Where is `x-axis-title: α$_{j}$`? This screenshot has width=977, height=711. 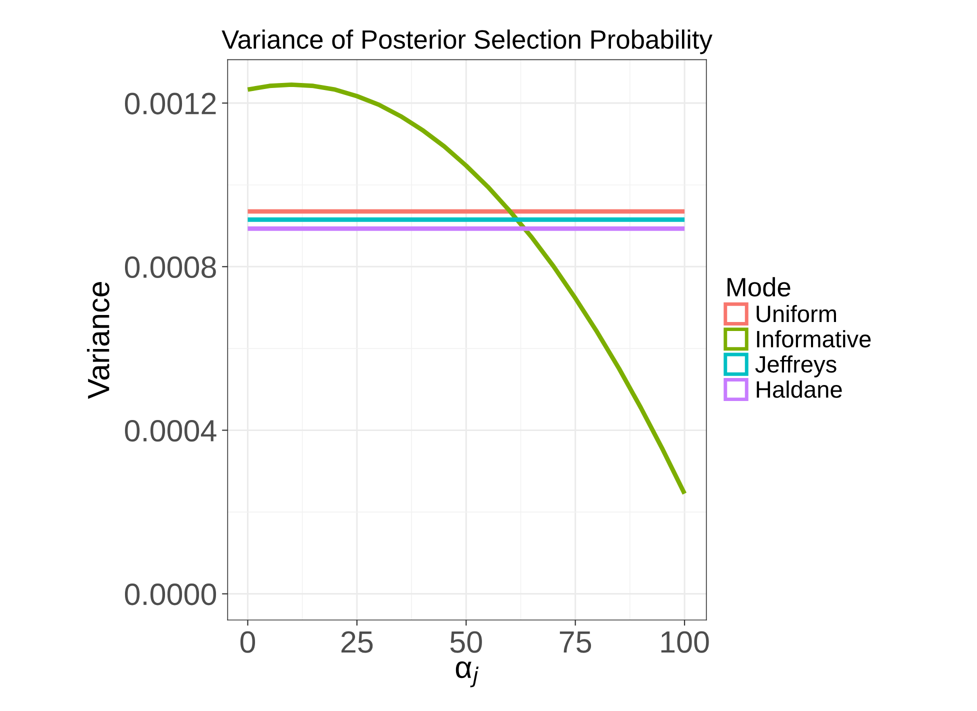
x-axis-title: α$_{j}$ is located at coordinates (467, 674).